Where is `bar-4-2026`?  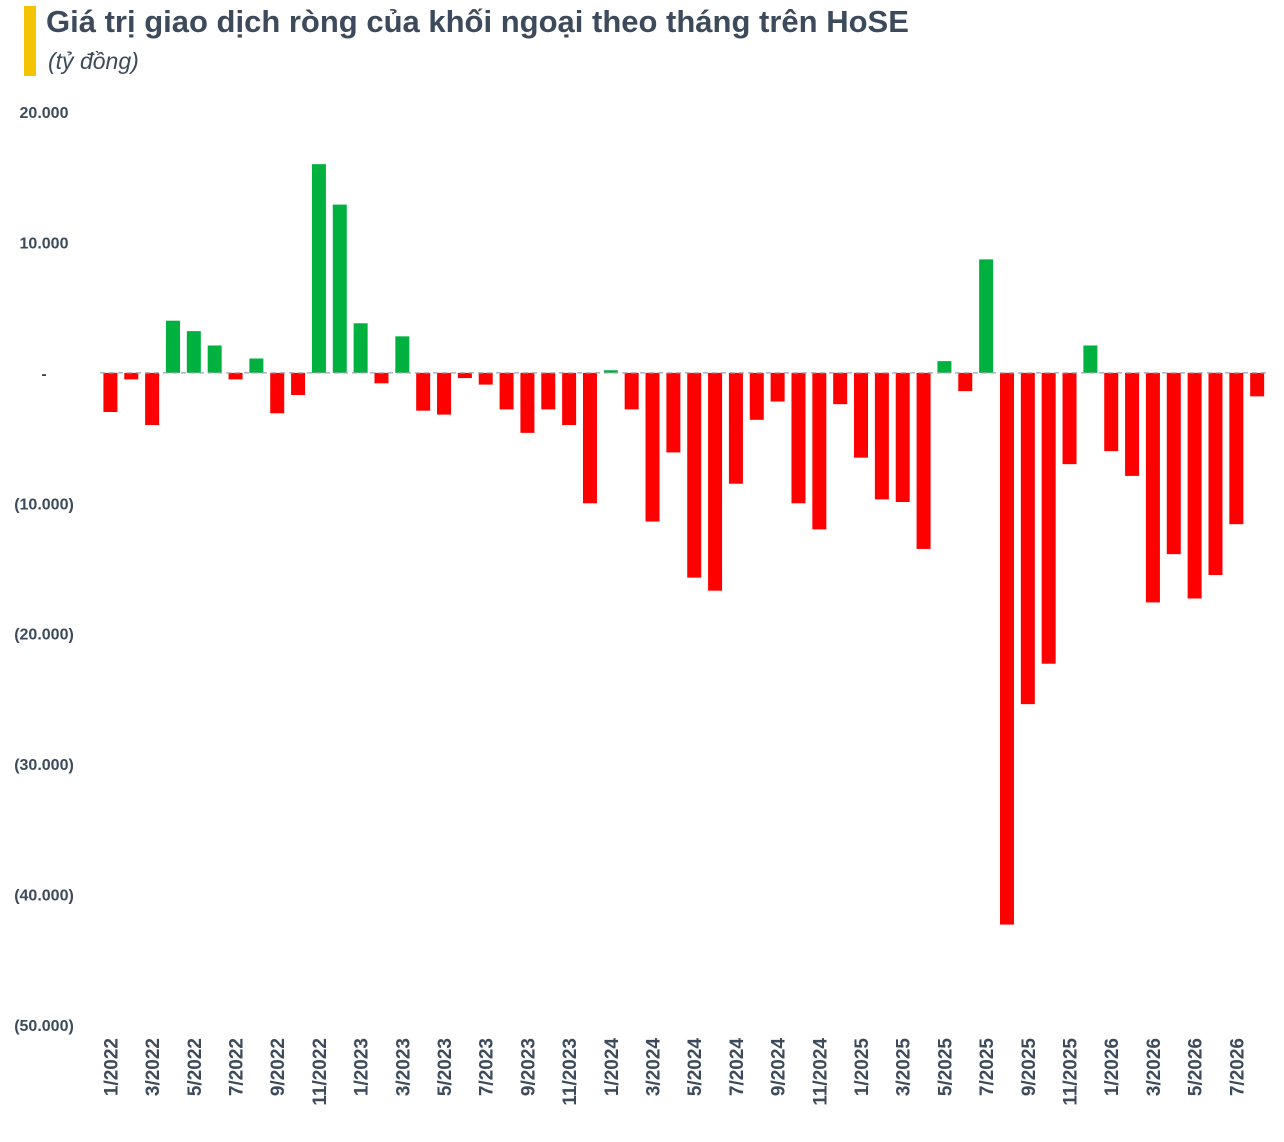
bar-4-2026 is located at coordinates (1173, 463).